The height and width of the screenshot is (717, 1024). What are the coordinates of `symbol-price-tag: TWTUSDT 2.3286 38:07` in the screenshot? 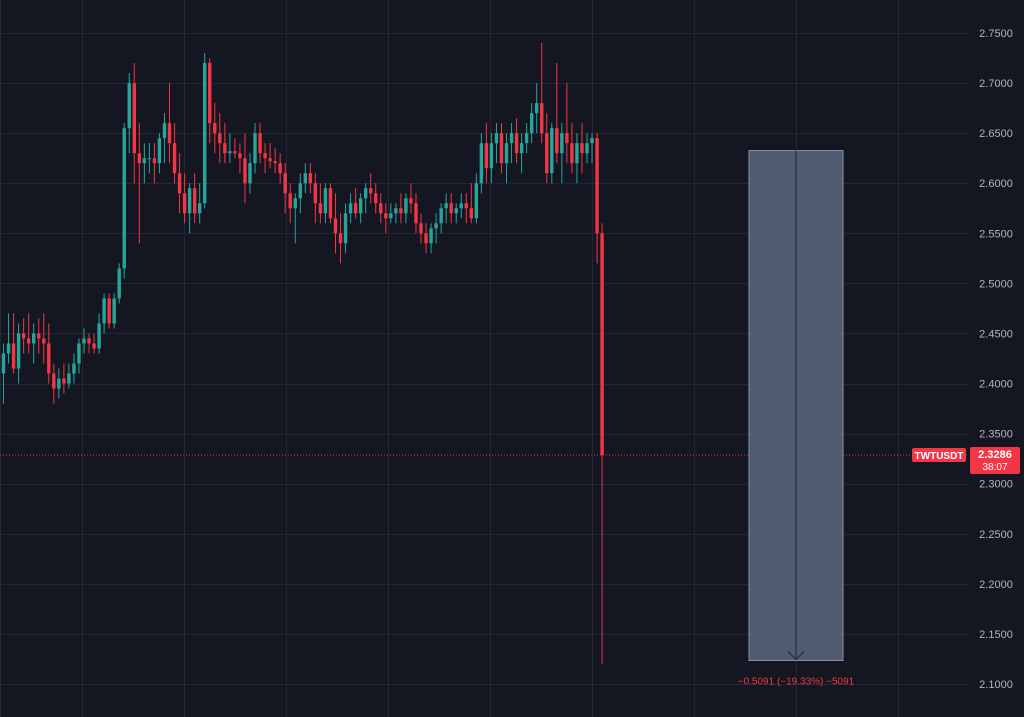 It's located at (966, 461).